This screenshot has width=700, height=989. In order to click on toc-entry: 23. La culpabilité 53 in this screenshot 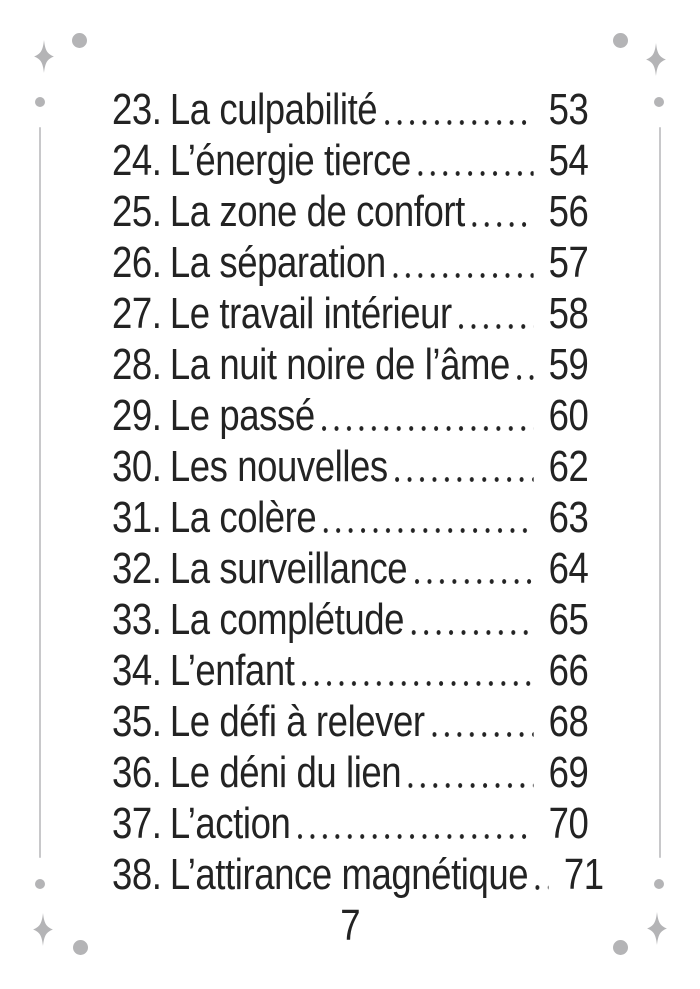, I will do `click(350, 109)`.